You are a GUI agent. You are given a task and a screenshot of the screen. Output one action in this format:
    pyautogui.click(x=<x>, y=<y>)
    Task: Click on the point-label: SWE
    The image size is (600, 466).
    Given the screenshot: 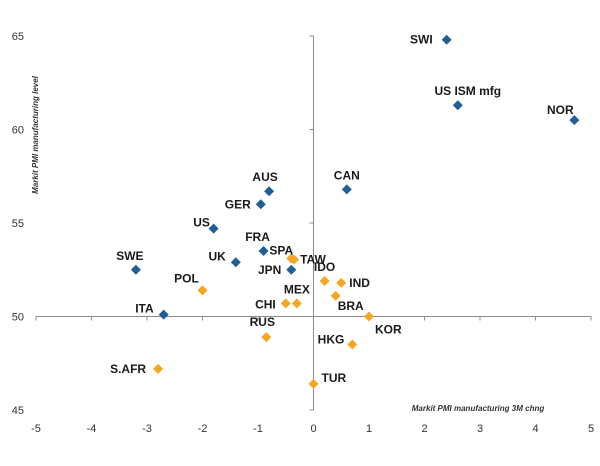 What is the action you would take?
    pyautogui.click(x=129, y=256)
    